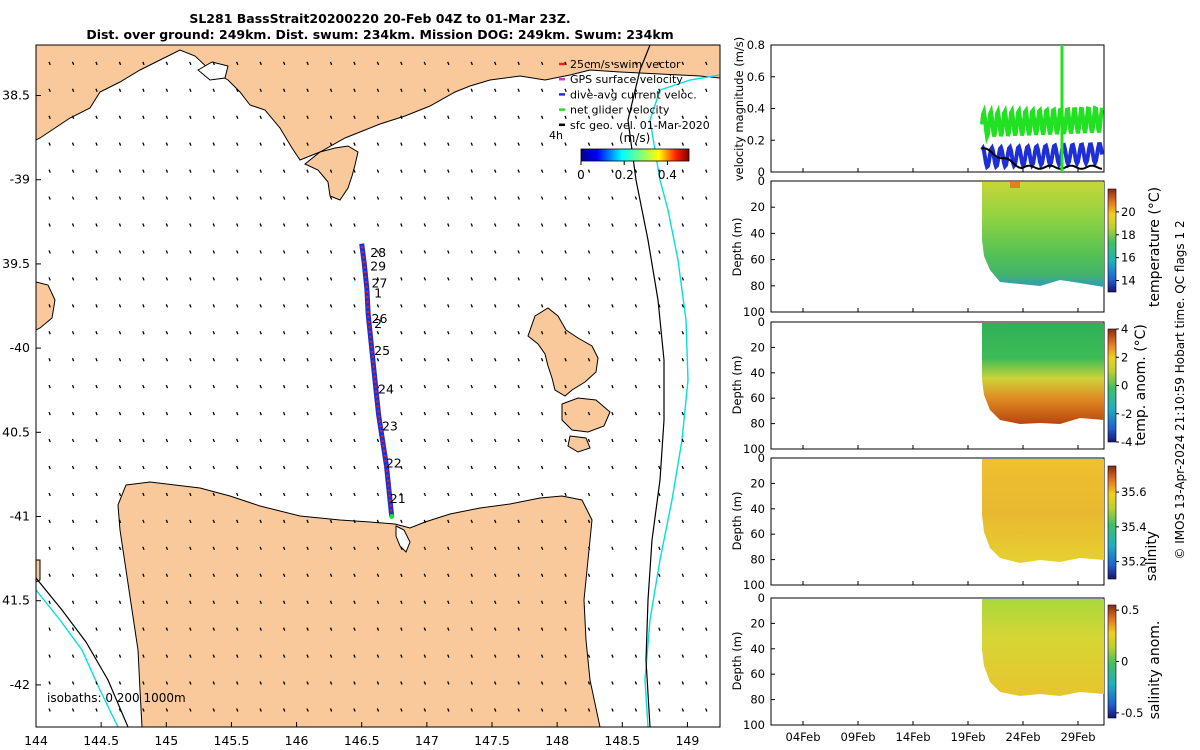 This screenshot has height=750, width=1200. What do you see at coordinates (1152, 556) in the screenshot?
I see `salinity-cbar-label: salinity` at bounding box center [1152, 556].